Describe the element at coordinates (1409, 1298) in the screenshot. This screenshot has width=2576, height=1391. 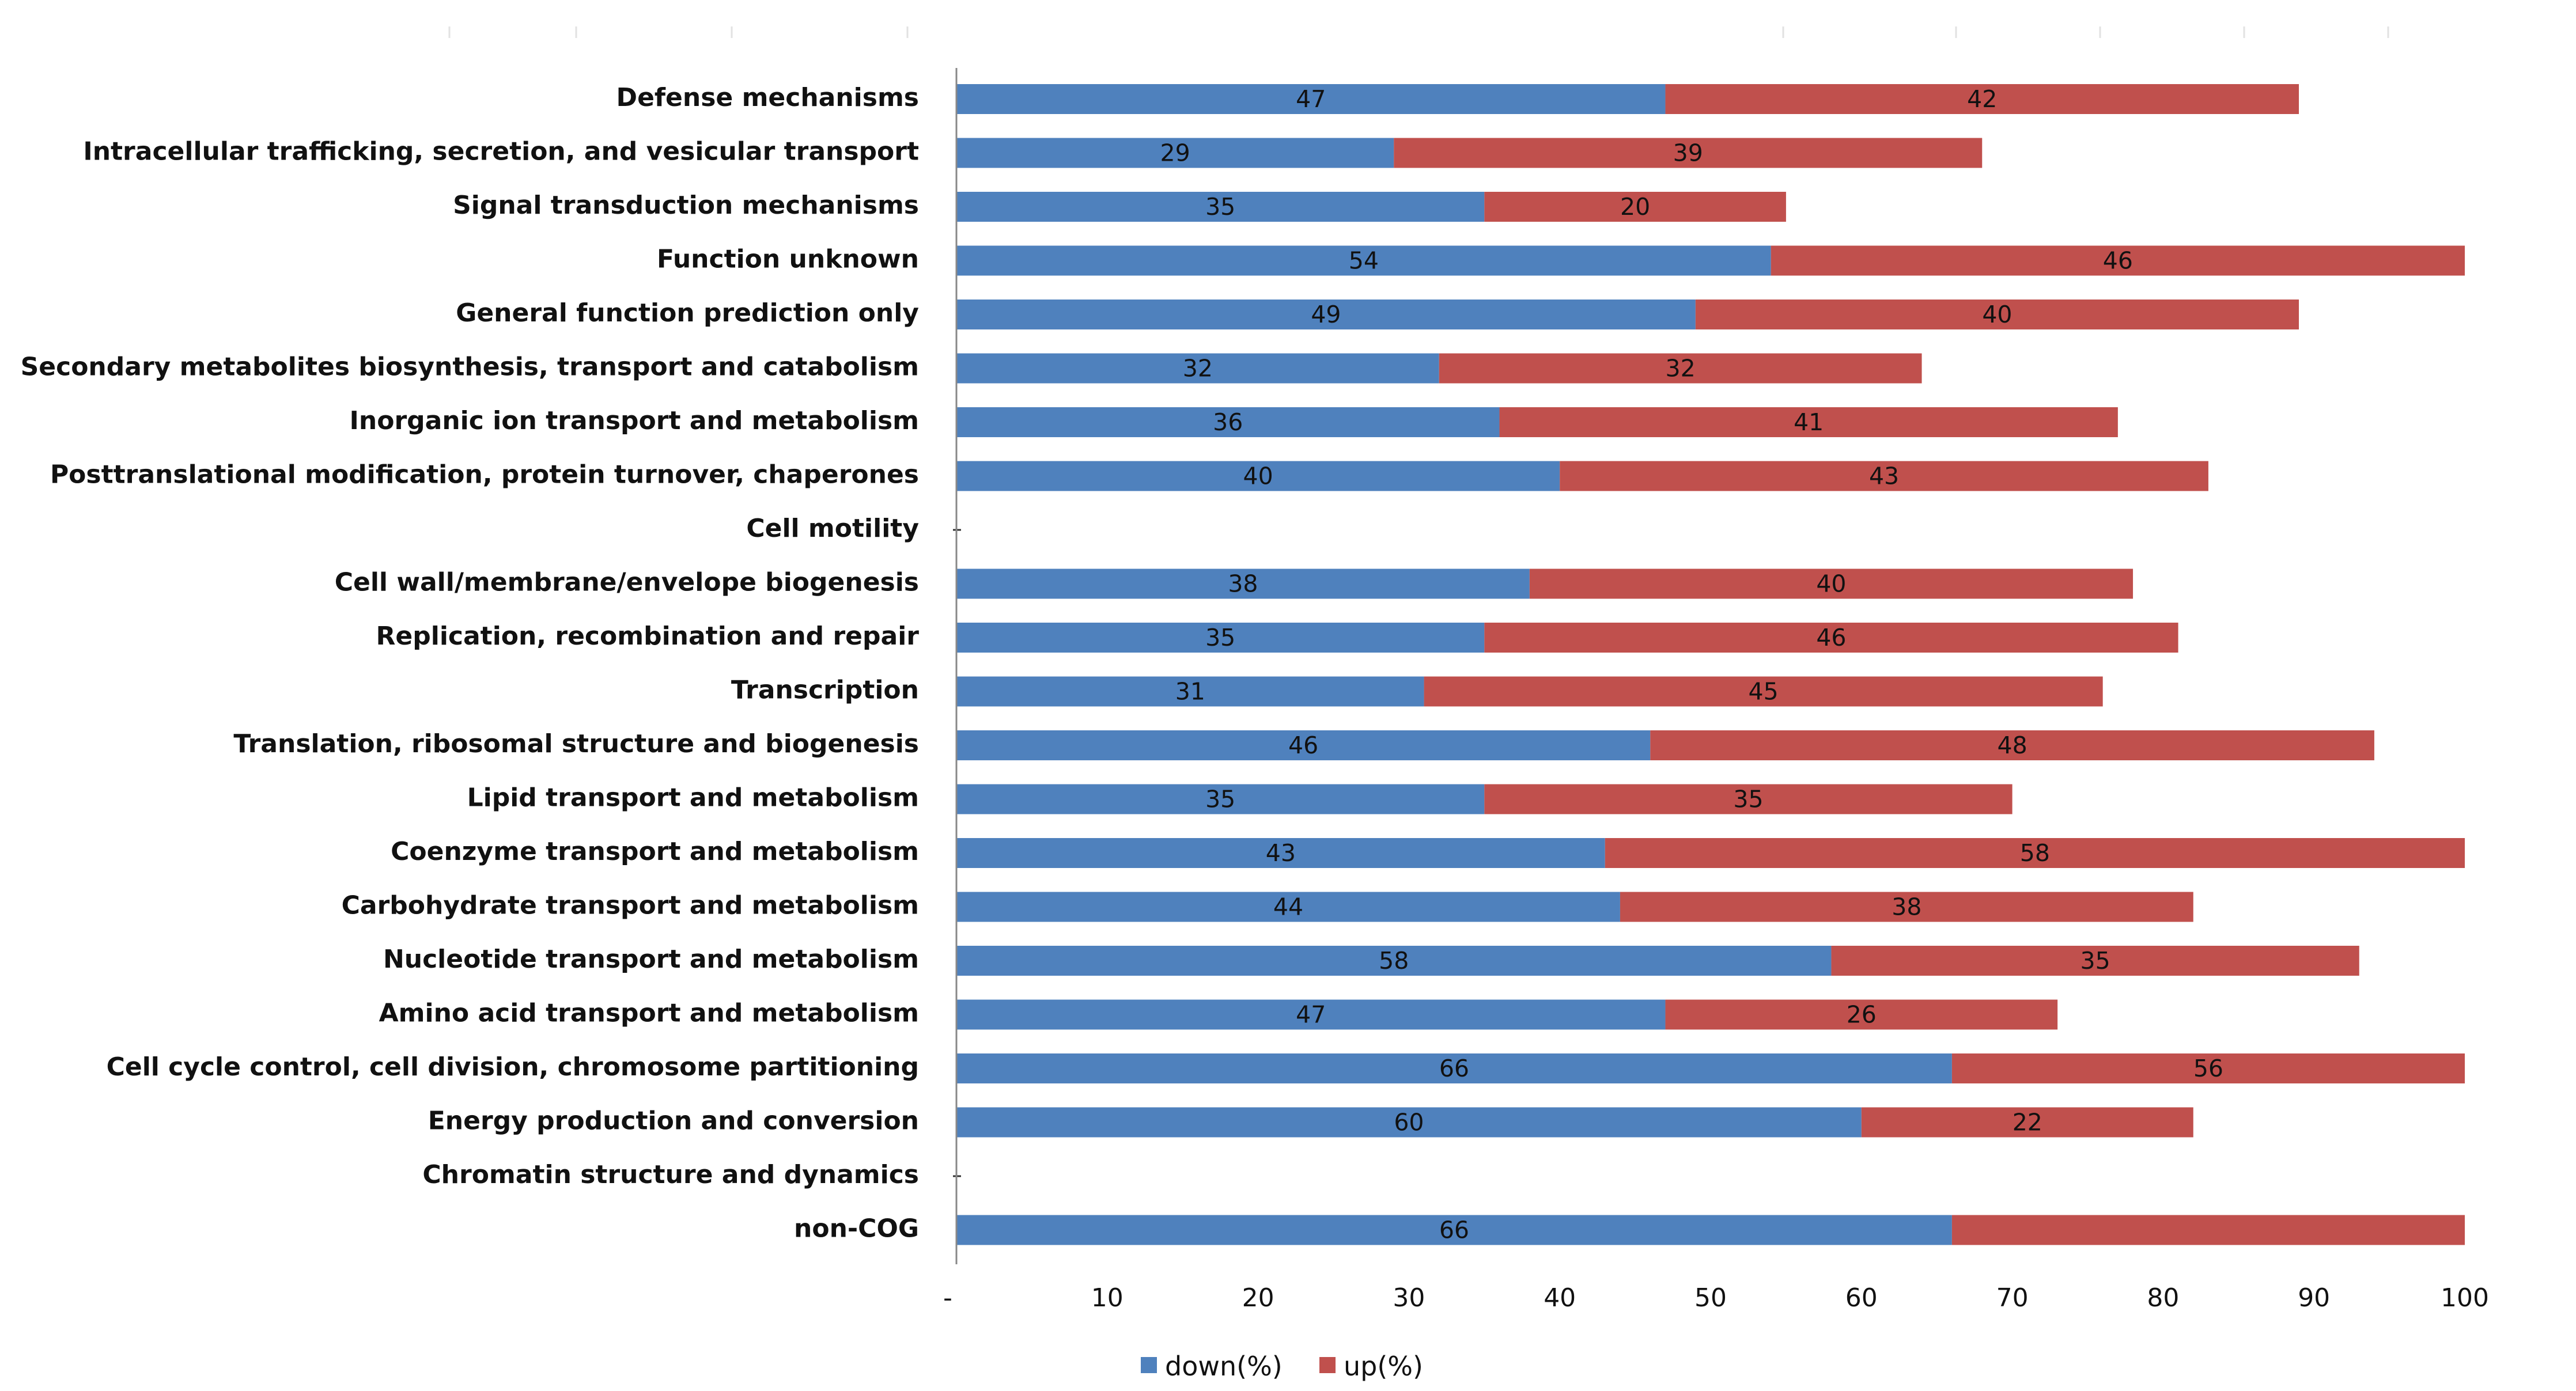
I see `x-tick-label: 30` at that location.